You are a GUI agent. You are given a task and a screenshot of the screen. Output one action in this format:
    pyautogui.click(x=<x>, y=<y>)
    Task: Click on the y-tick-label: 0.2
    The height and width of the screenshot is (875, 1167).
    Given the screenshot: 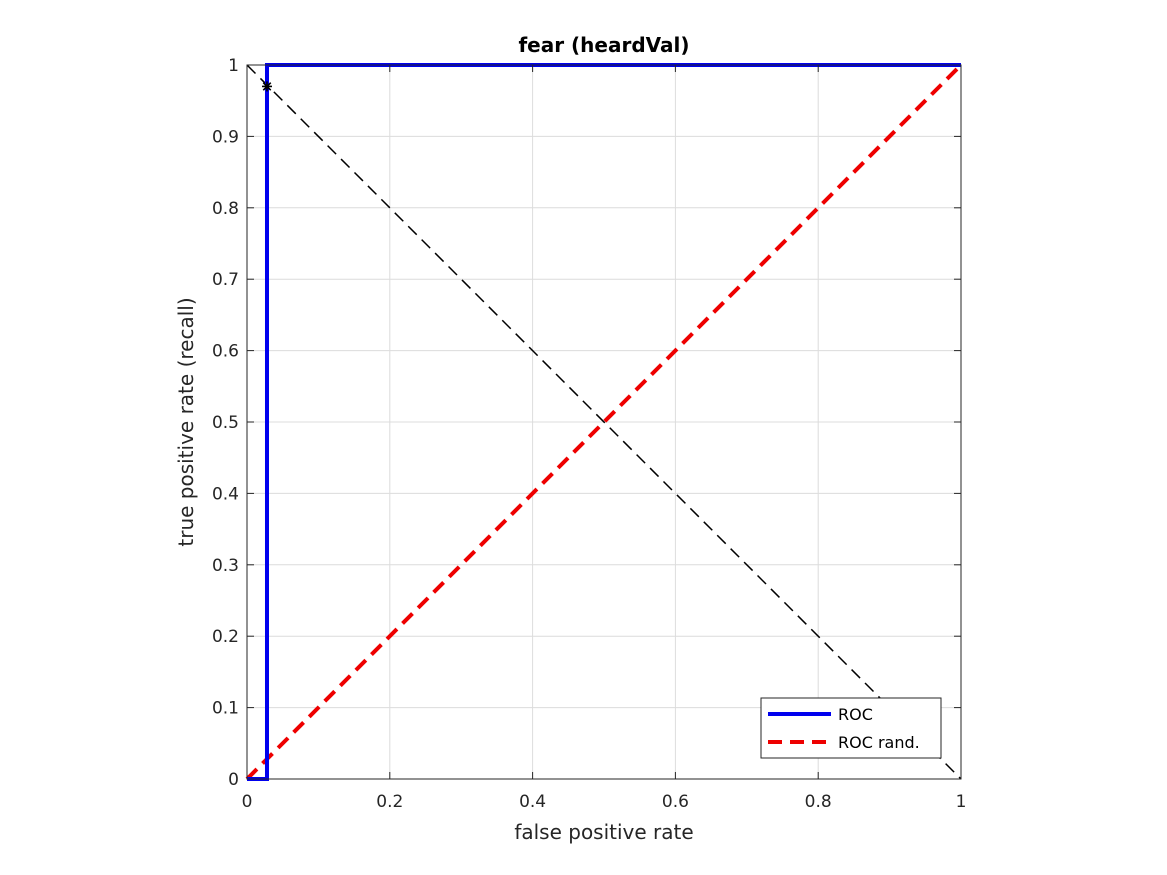 What is the action you would take?
    pyautogui.click(x=225, y=637)
    